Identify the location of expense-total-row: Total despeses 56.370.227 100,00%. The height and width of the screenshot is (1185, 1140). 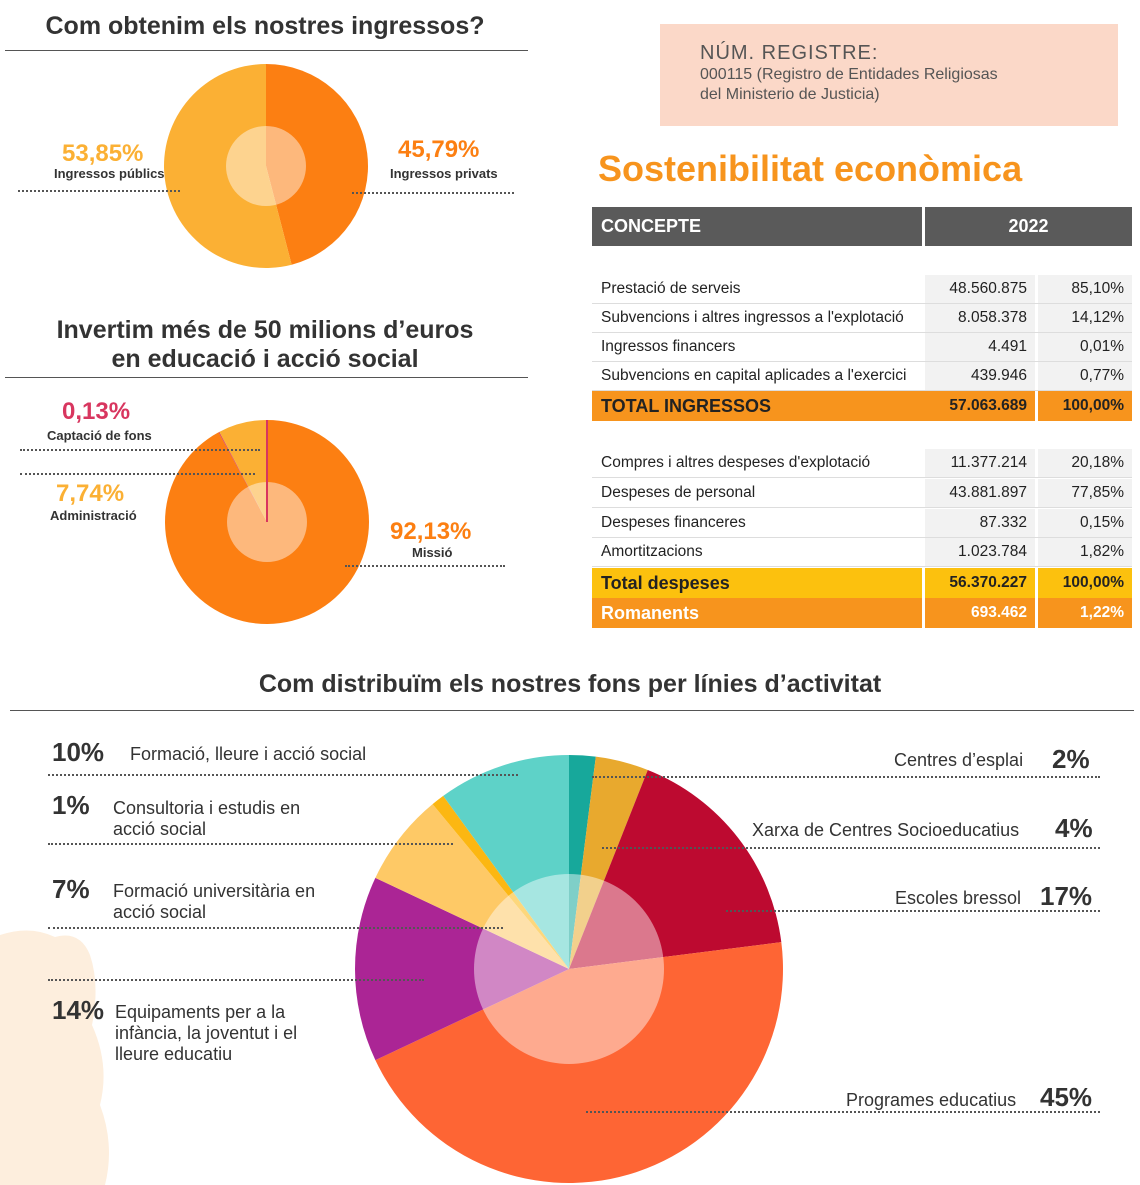
(862, 583).